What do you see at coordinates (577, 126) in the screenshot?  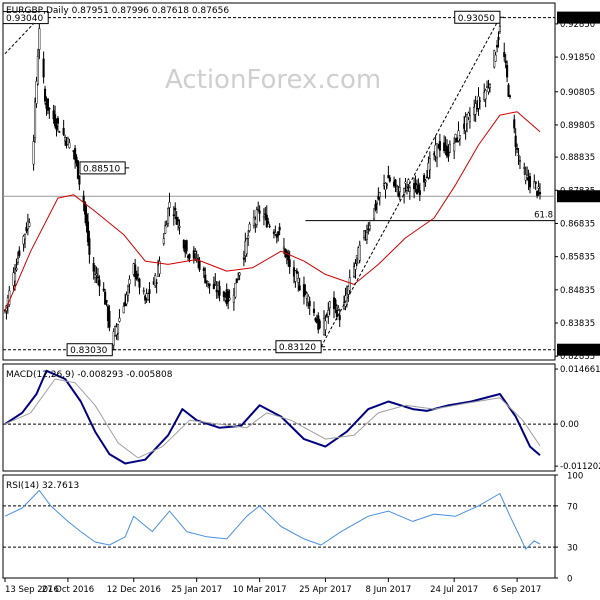 I see `y-tick-label: 0.89805` at bounding box center [577, 126].